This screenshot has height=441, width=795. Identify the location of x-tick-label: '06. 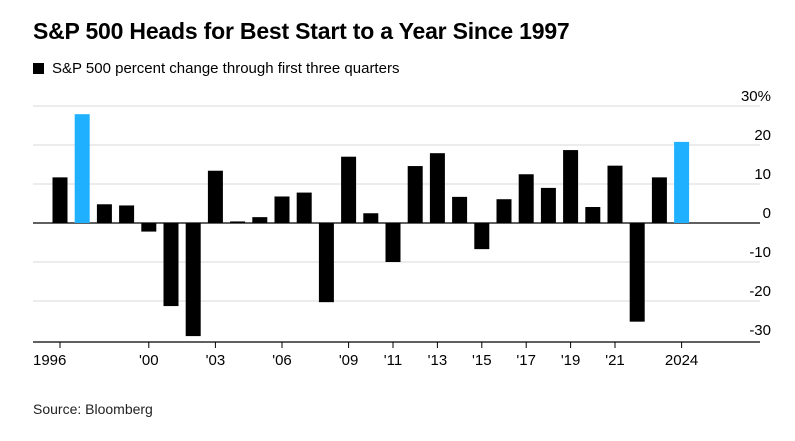
(282, 360).